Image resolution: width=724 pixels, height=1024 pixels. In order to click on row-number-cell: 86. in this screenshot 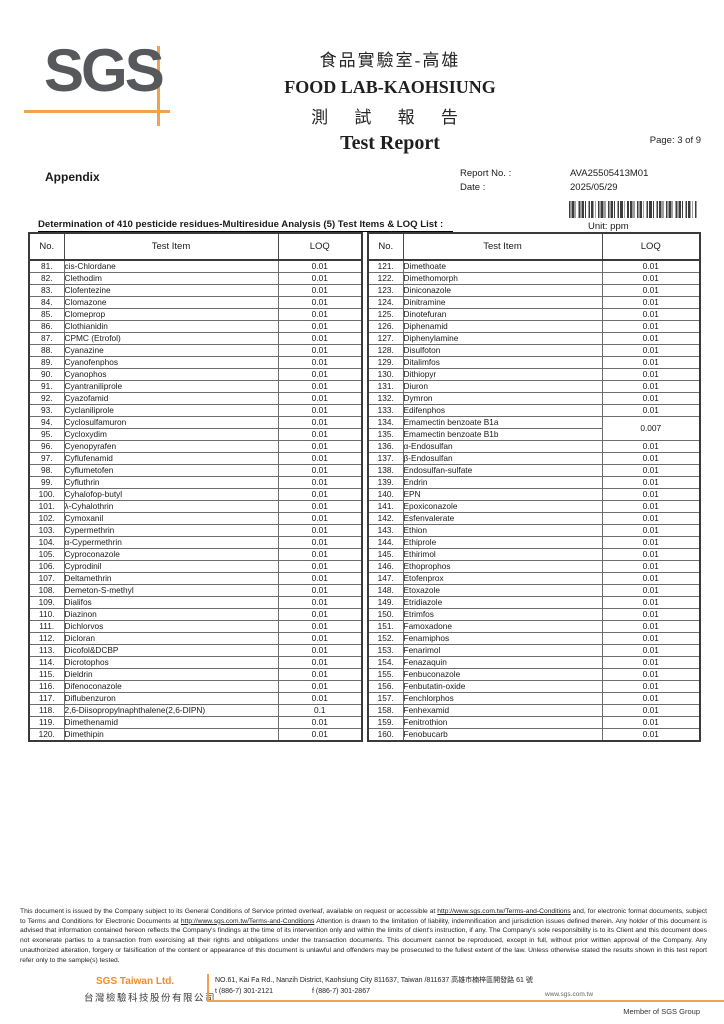, I will do `click(46, 326)`.